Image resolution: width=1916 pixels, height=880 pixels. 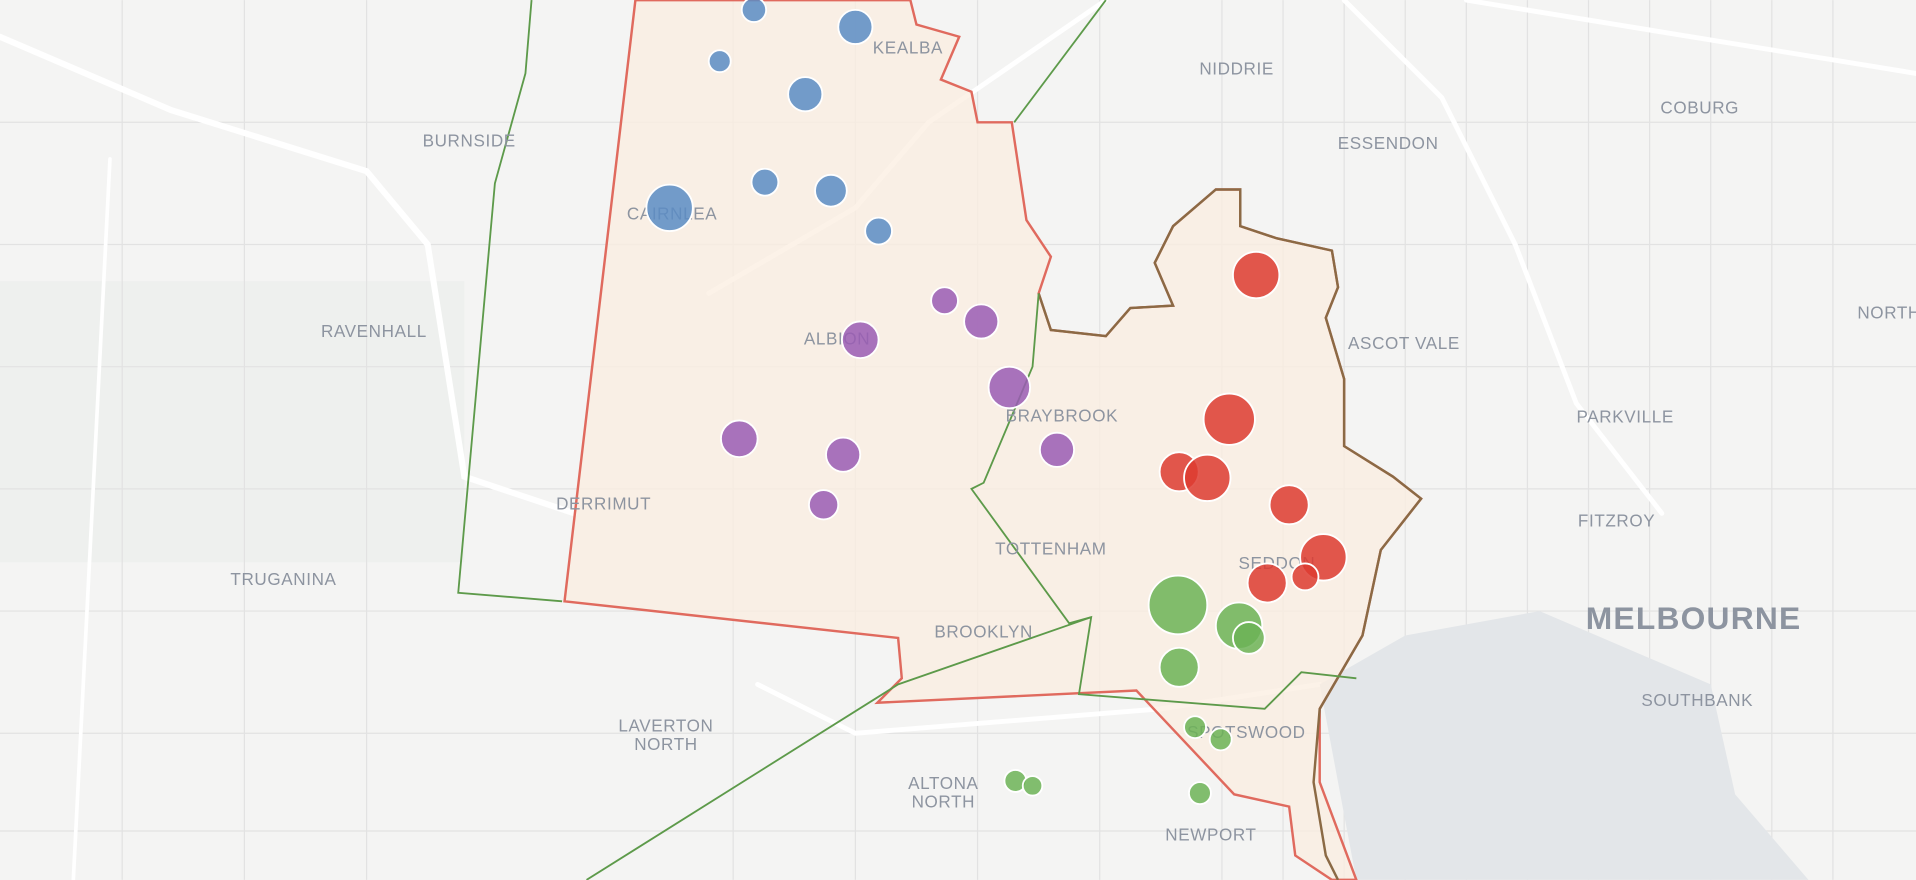 What do you see at coordinates (898, 403) in the screenshot?
I see `points-purple` at bounding box center [898, 403].